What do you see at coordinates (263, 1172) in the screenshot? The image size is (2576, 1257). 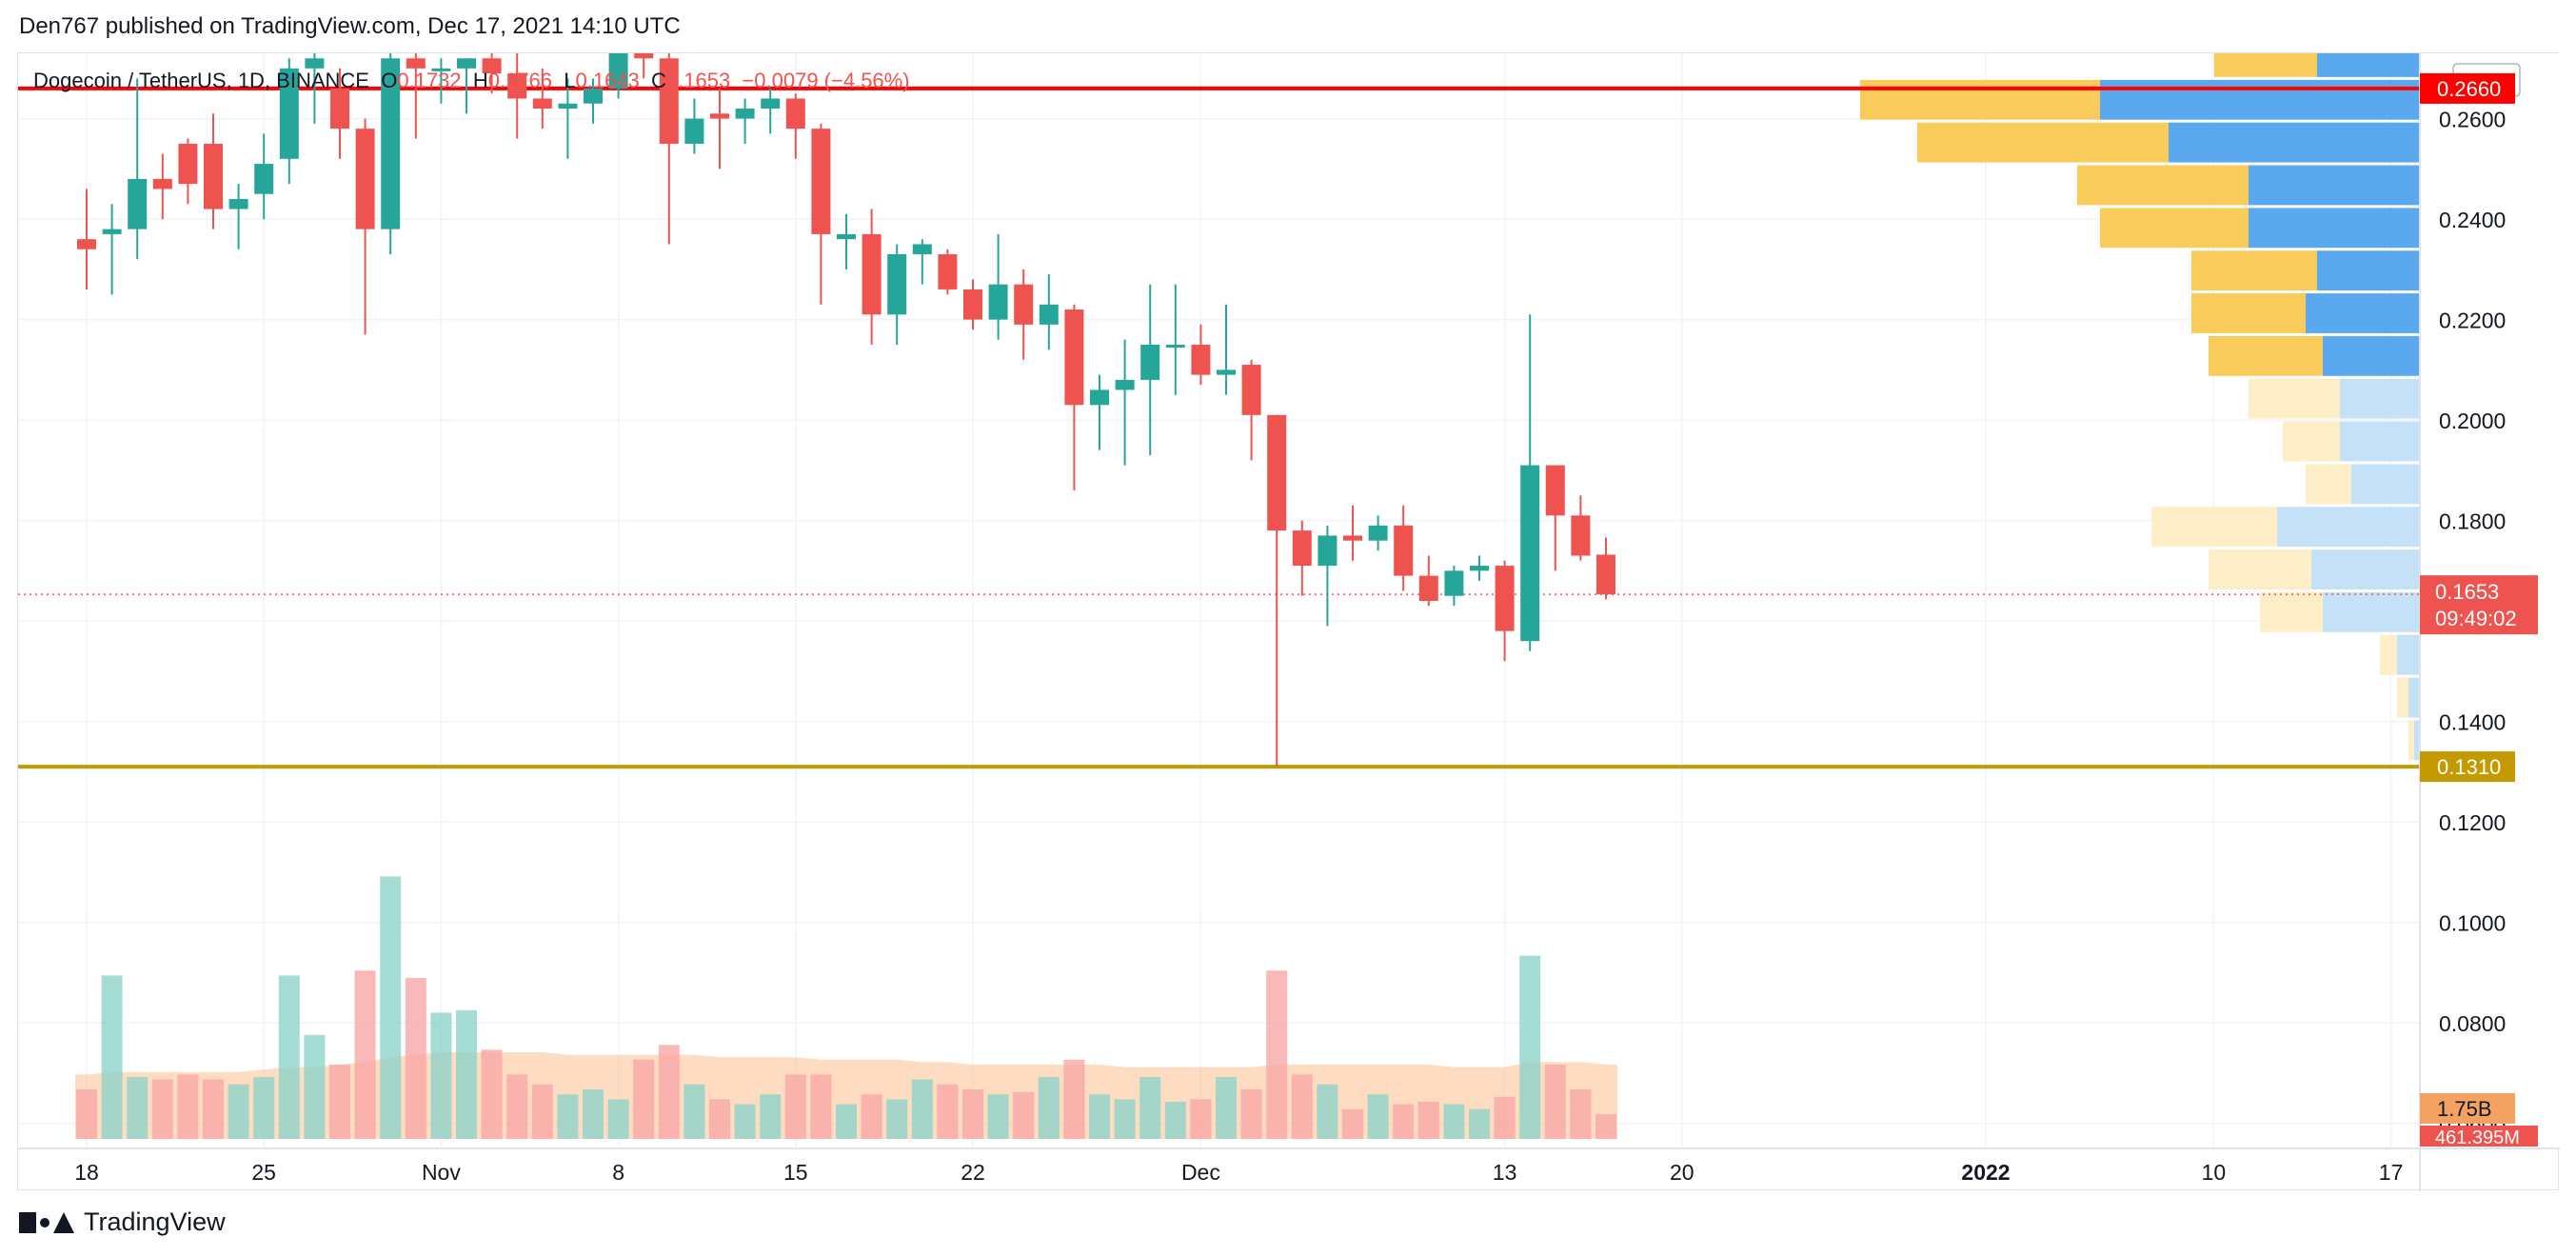 I see `x-tick-label: 25` at bounding box center [263, 1172].